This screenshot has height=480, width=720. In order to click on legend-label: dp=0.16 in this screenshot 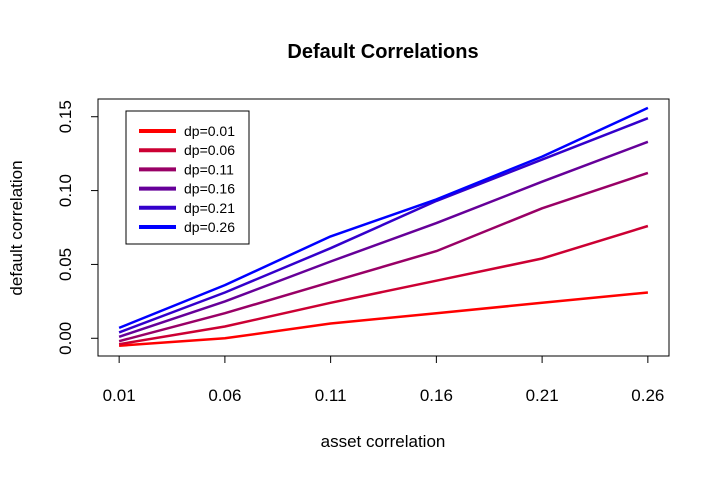, I will do `click(209, 189)`.